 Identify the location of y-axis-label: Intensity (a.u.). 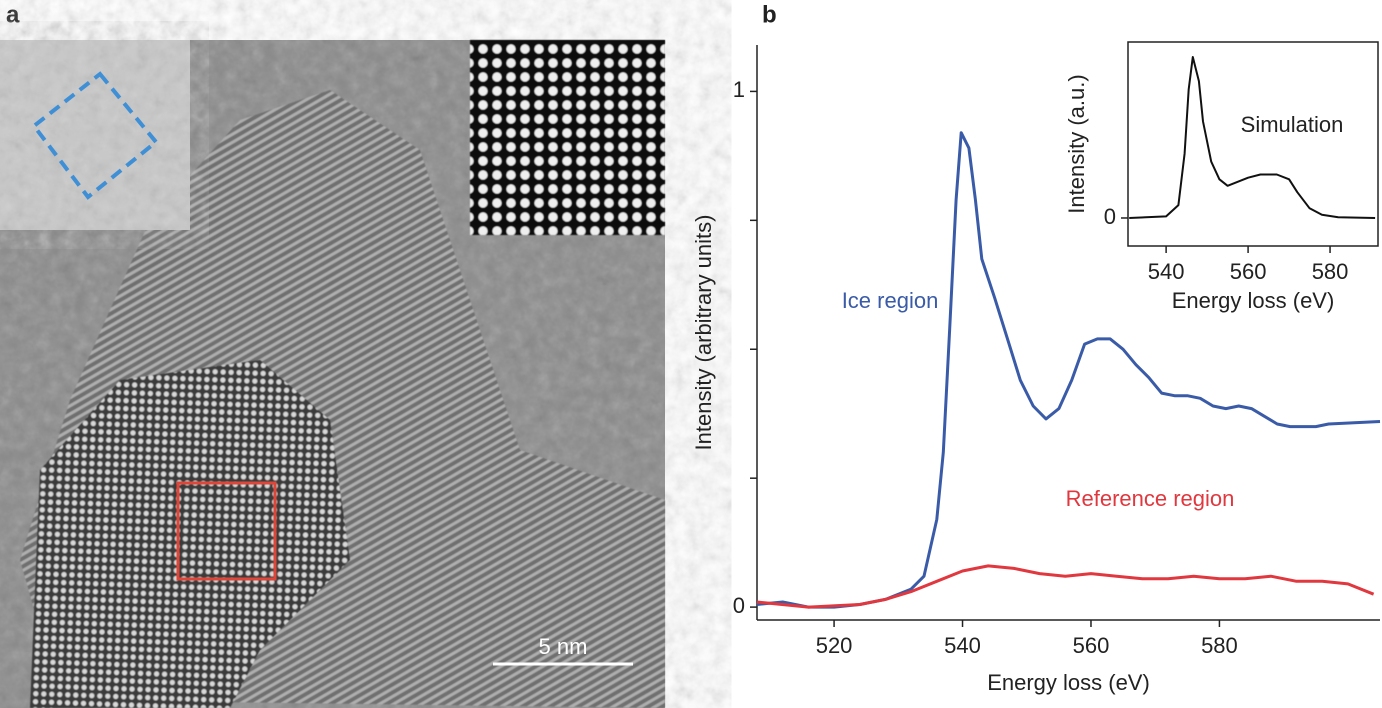
(1076, 143).